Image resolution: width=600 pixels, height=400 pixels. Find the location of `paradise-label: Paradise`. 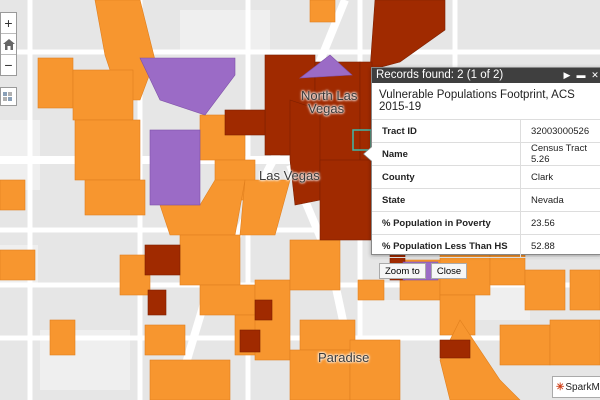

paradise-label: Paradise is located at coordinates (344, 357).